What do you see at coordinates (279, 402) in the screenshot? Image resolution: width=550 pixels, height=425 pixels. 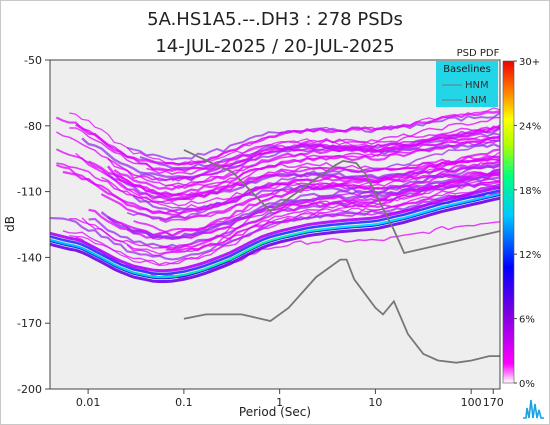 I see `x-tick-label: 1` at bounding box center [279, 402].